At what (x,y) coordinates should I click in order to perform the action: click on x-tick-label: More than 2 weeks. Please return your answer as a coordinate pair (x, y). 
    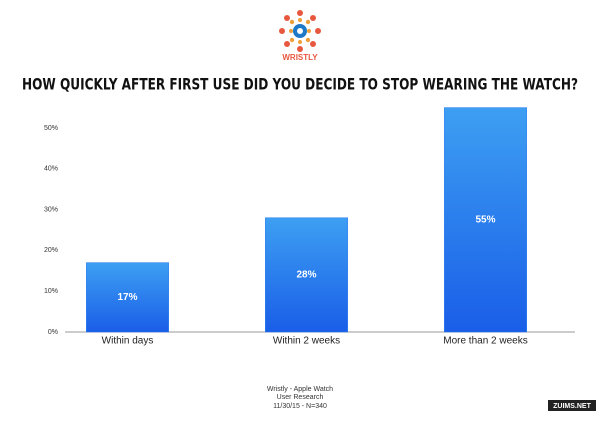
    Looking at the image, I should click on (485, 341).